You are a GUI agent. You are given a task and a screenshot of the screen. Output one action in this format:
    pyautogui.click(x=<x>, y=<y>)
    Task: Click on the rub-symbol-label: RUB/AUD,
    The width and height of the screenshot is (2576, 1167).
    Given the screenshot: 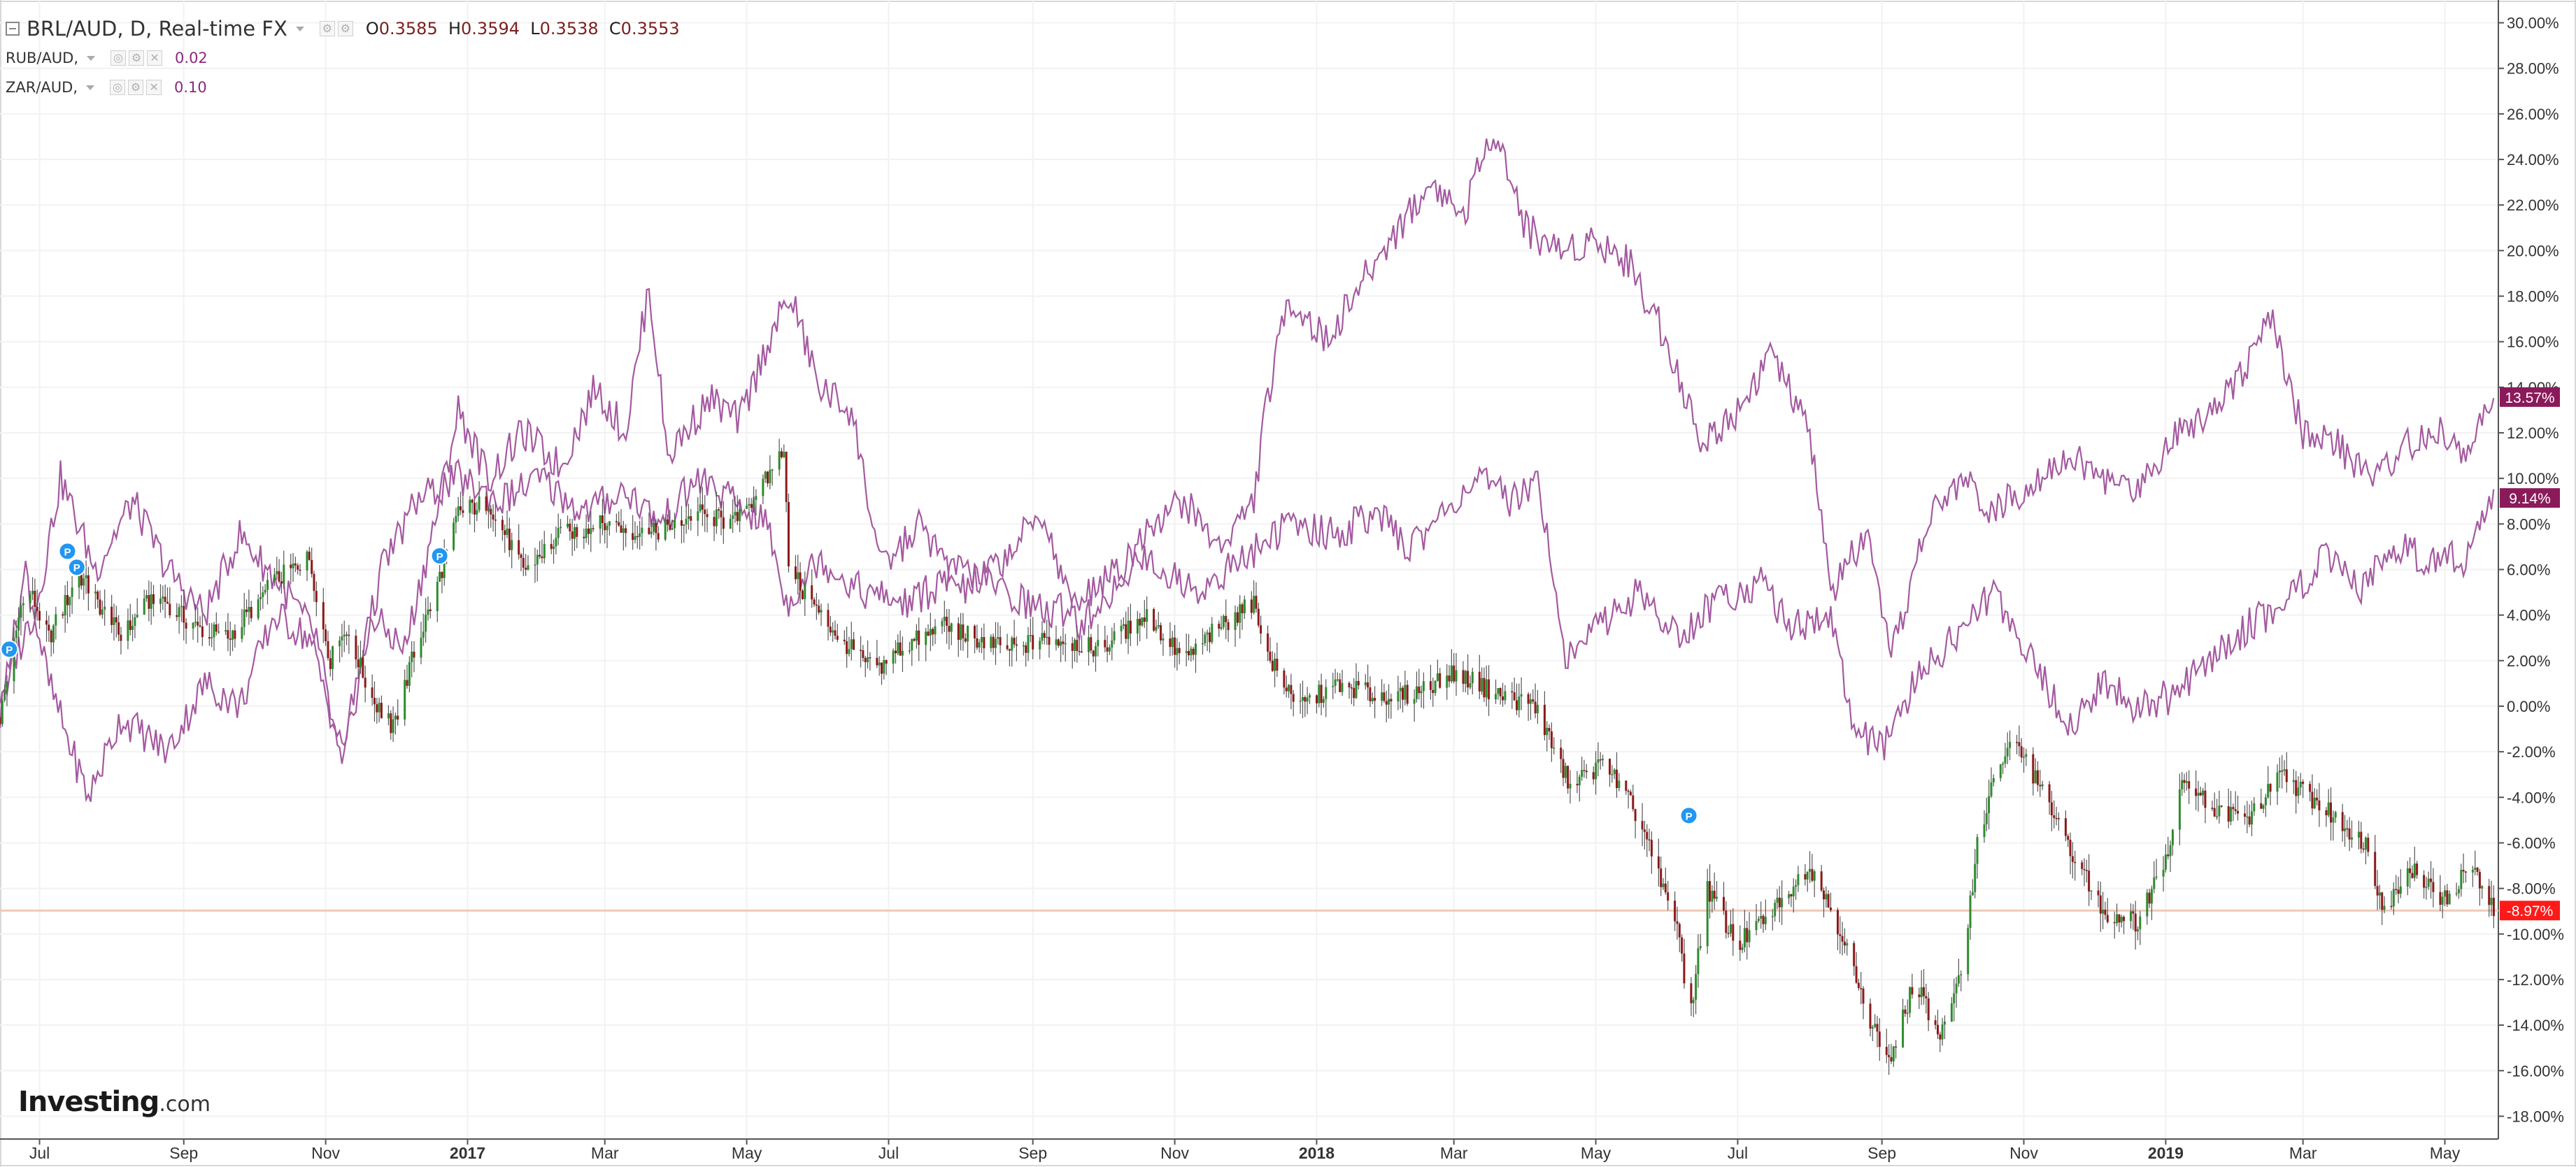 What is the action you would take?
    pyautogui.click(x=42, y=58)
    